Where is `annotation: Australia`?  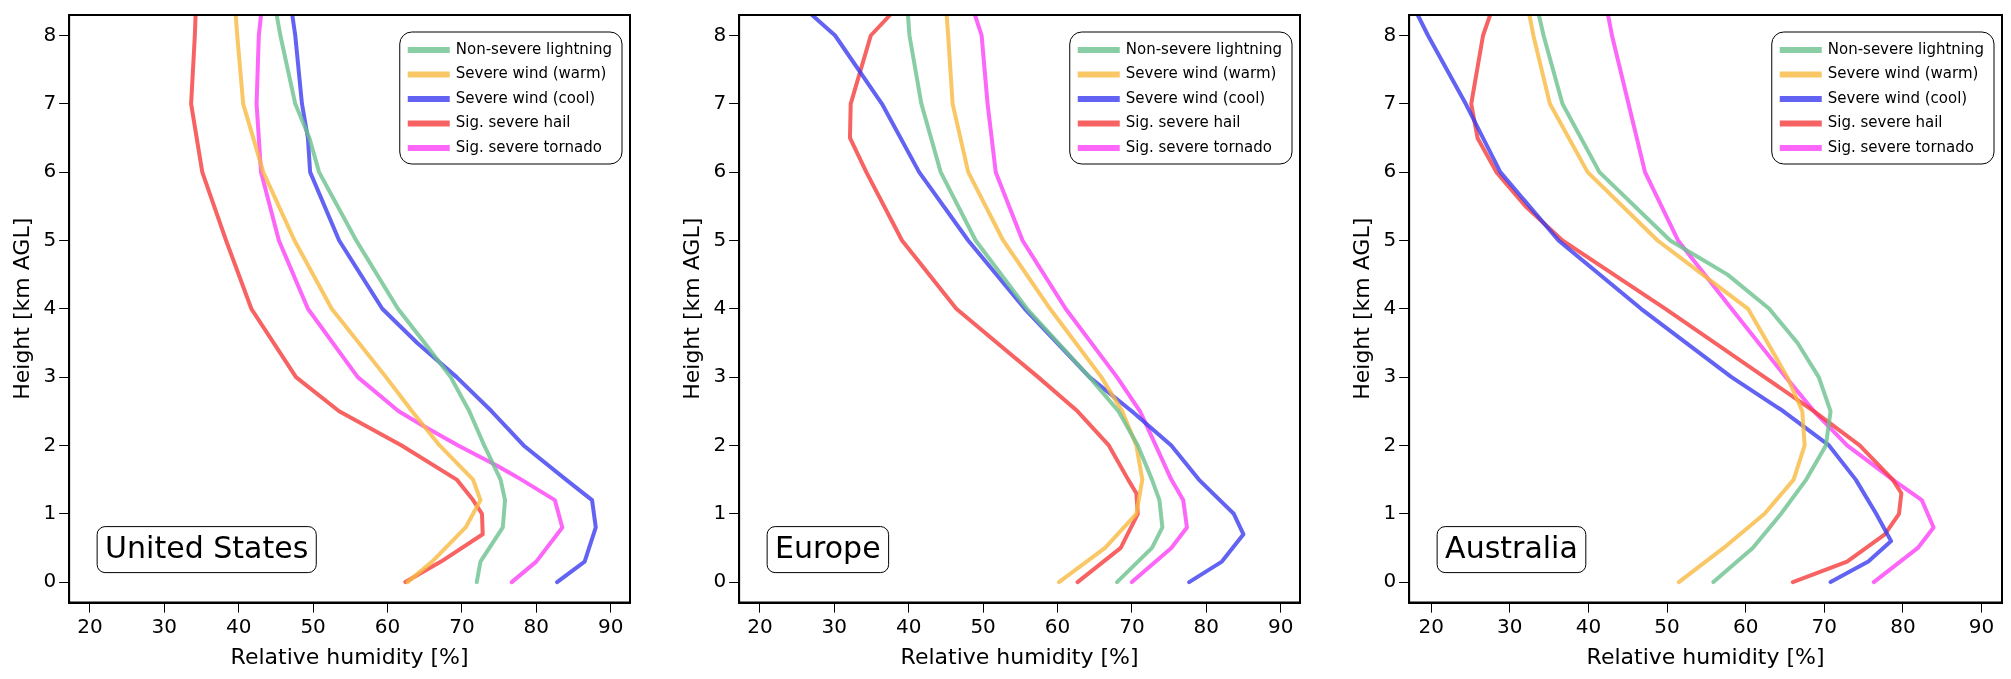 annotation: Australia is located at coordinates (1511, 548).